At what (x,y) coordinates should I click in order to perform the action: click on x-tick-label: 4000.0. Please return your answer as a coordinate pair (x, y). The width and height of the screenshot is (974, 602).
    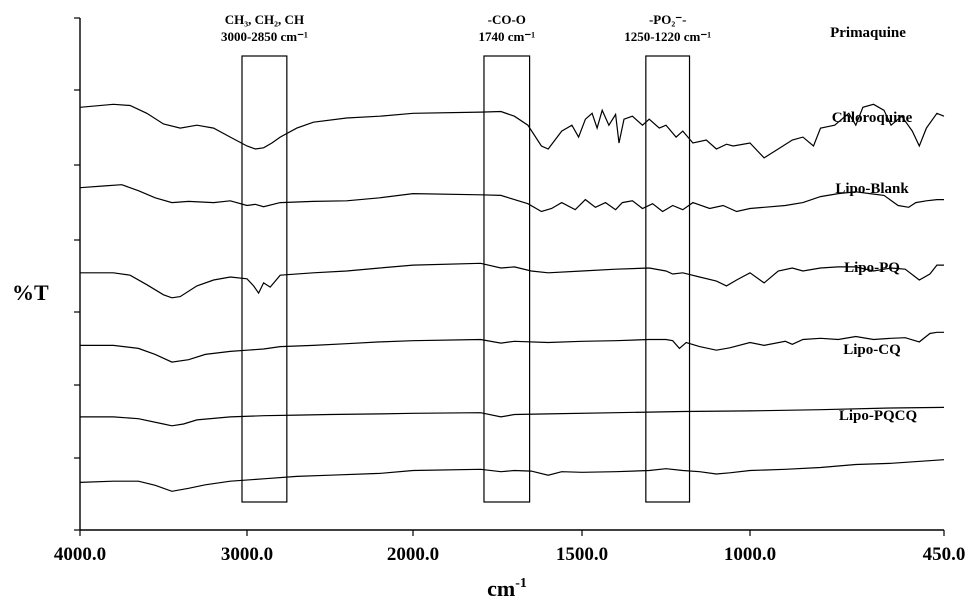
    Looking at the image, I should click on (80, 554).